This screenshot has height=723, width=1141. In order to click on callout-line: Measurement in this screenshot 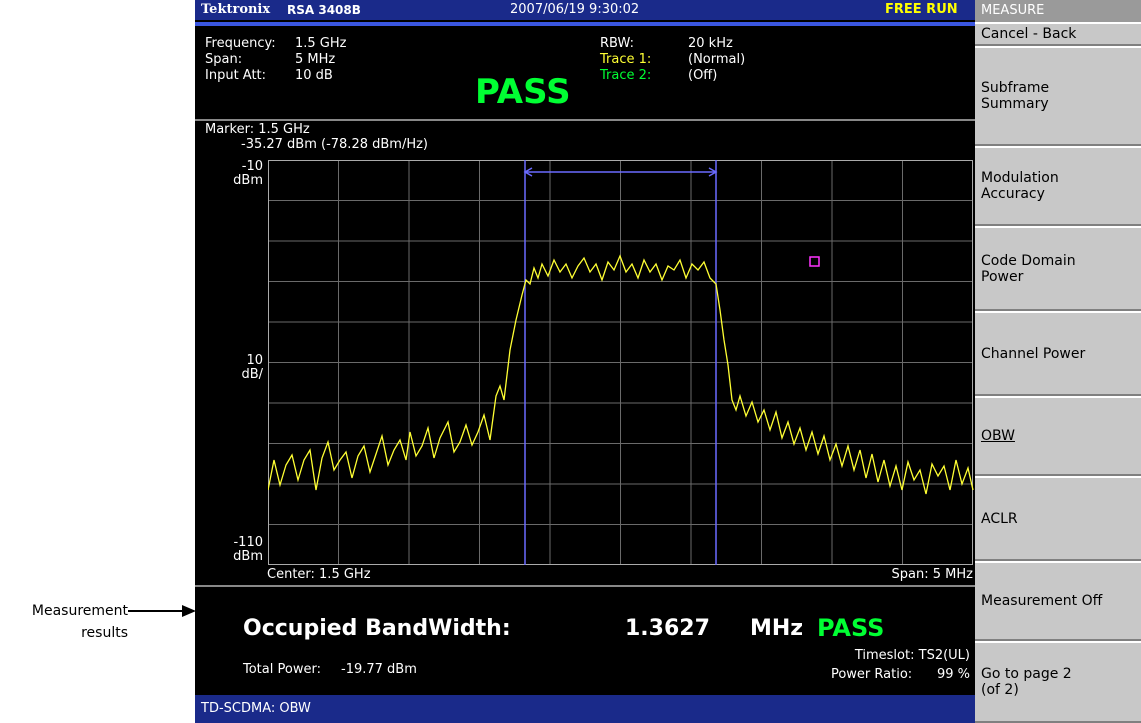, I will do `click(79, 611)`.